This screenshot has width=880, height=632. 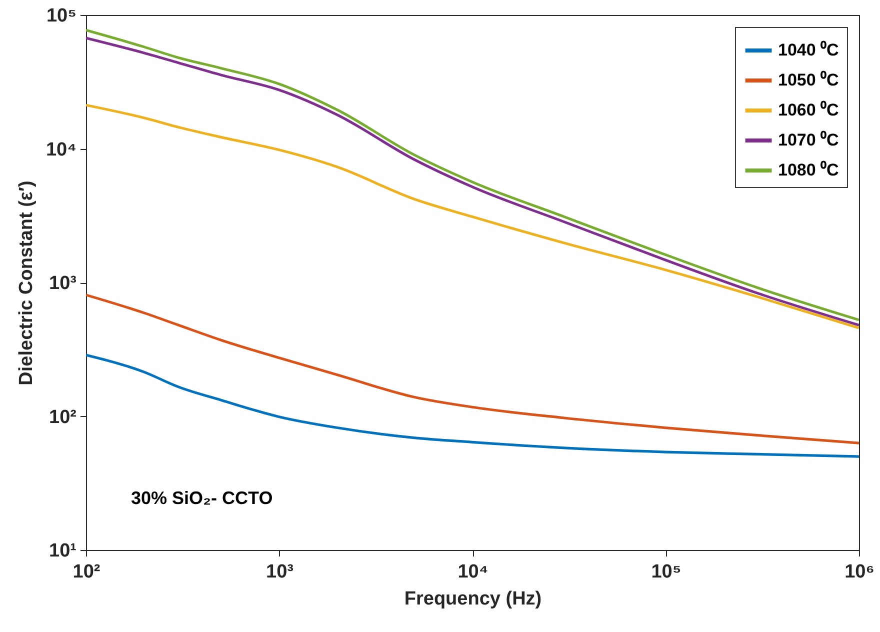 What do you see at coordinates (473, 599) in the screenshot?
I see `x-axis-title: Frequency (Hz)` at bounding box center [473, 599].